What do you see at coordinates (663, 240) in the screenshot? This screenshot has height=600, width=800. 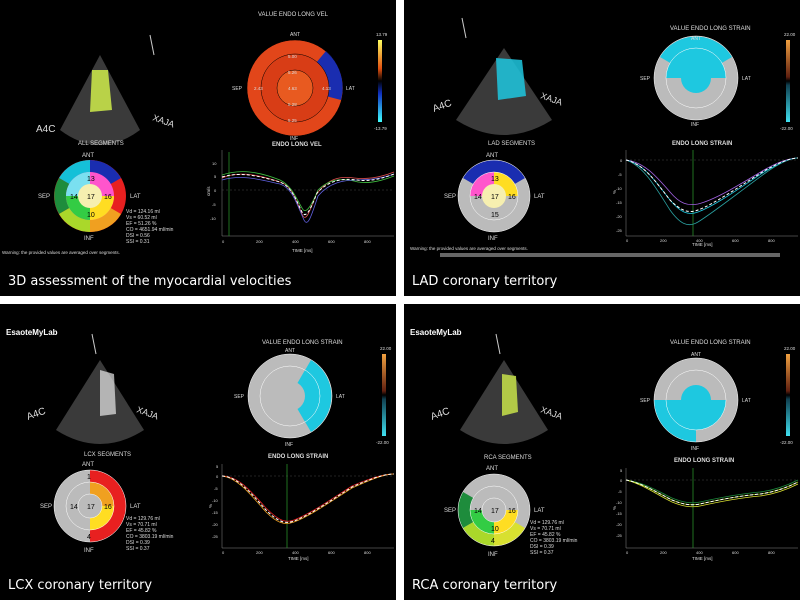 I see `x-tick: 200` at bounding box center [663, 240].